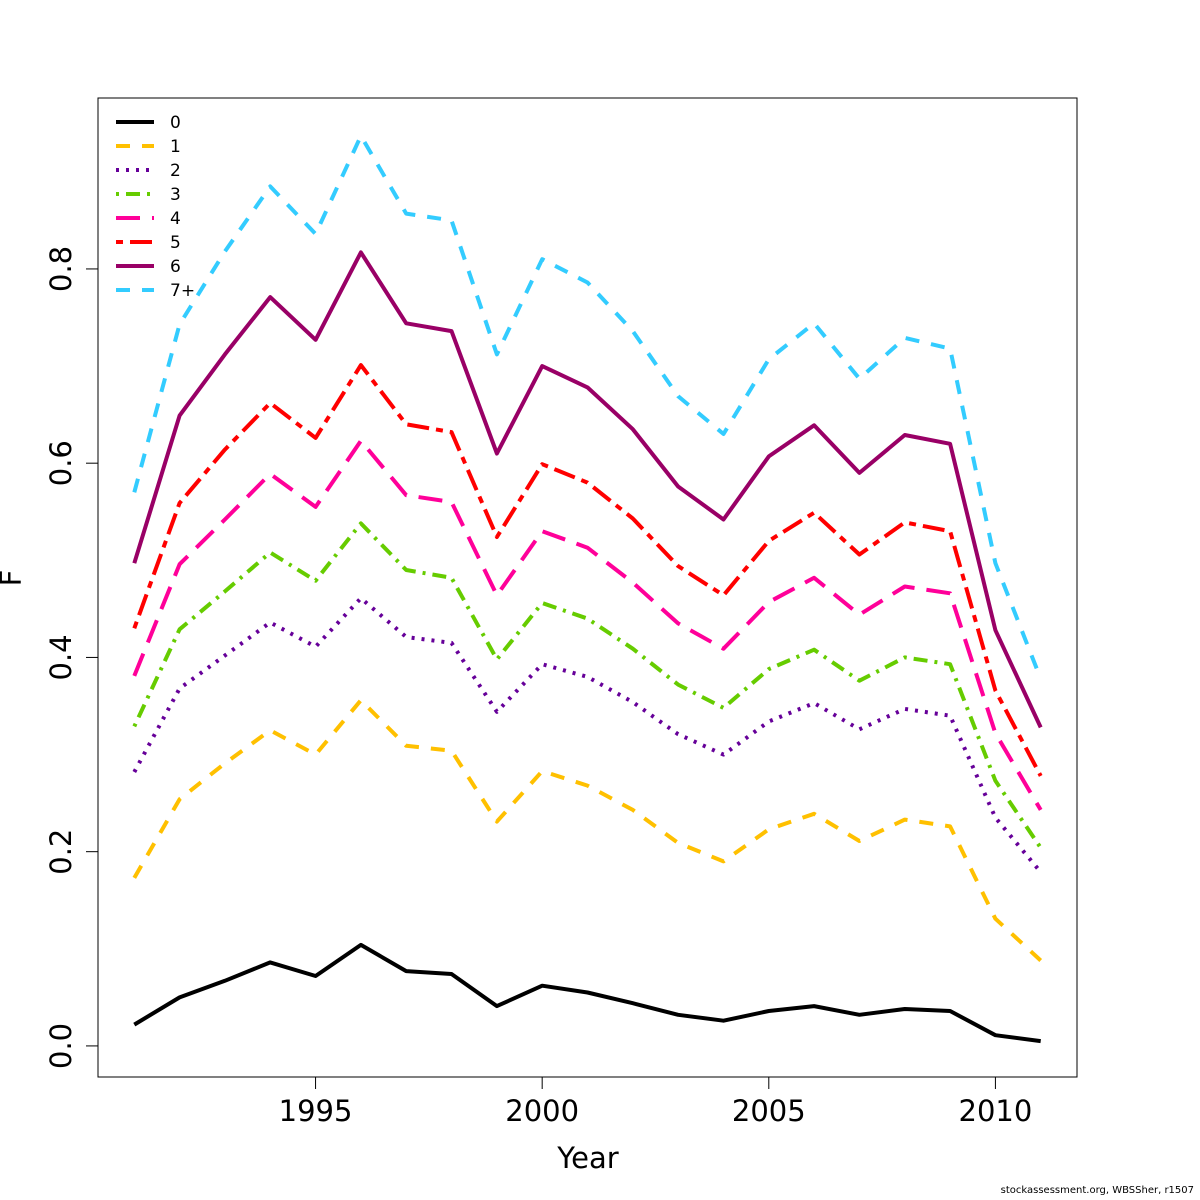 Image resolution: width=1200 pixels, height=1200 pixels. I want to click on x-tick-label: 2005, so click(769, 1111).